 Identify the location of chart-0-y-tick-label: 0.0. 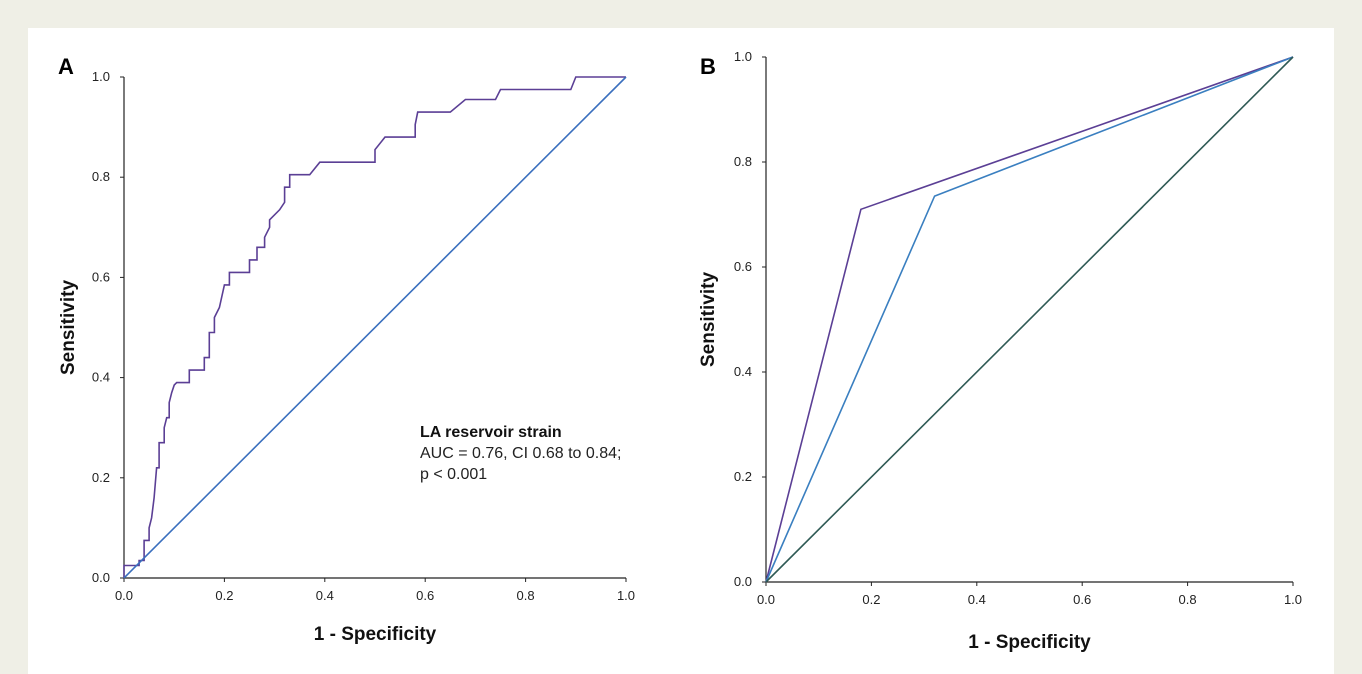
(101, 577).